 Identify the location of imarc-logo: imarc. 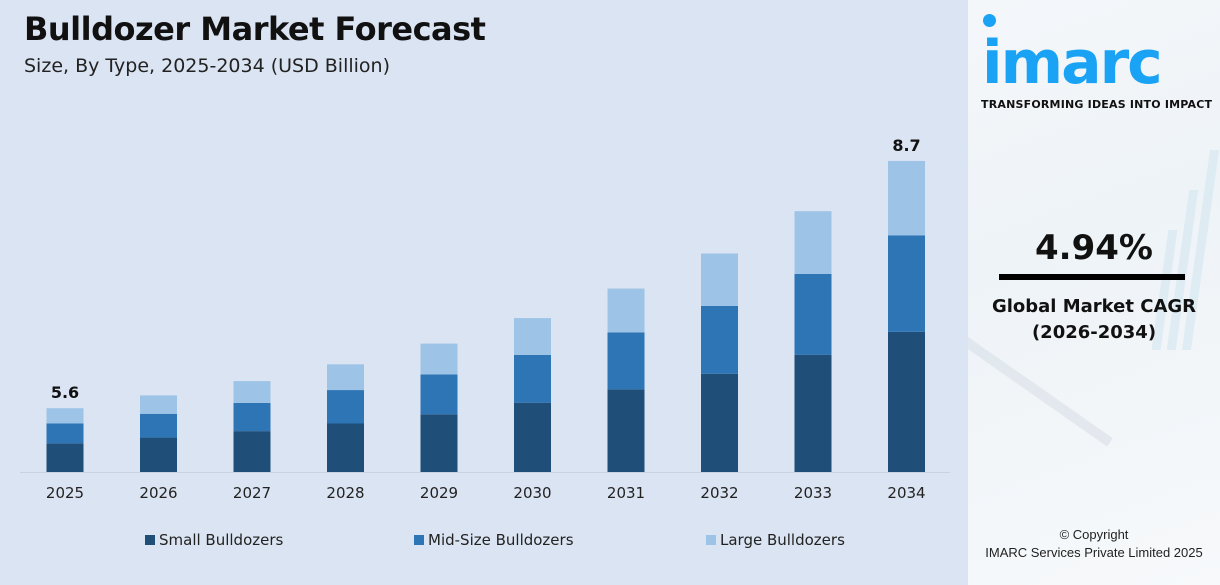
(1072, 63).